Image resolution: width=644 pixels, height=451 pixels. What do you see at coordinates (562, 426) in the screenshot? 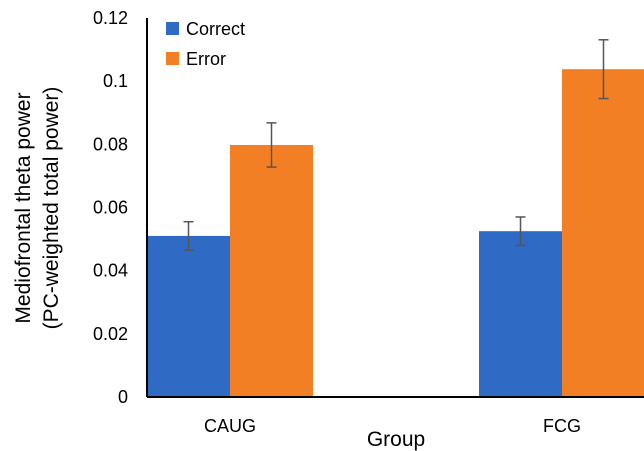
I see `x-tick-label: FCG` at bounding box center [562, 426].